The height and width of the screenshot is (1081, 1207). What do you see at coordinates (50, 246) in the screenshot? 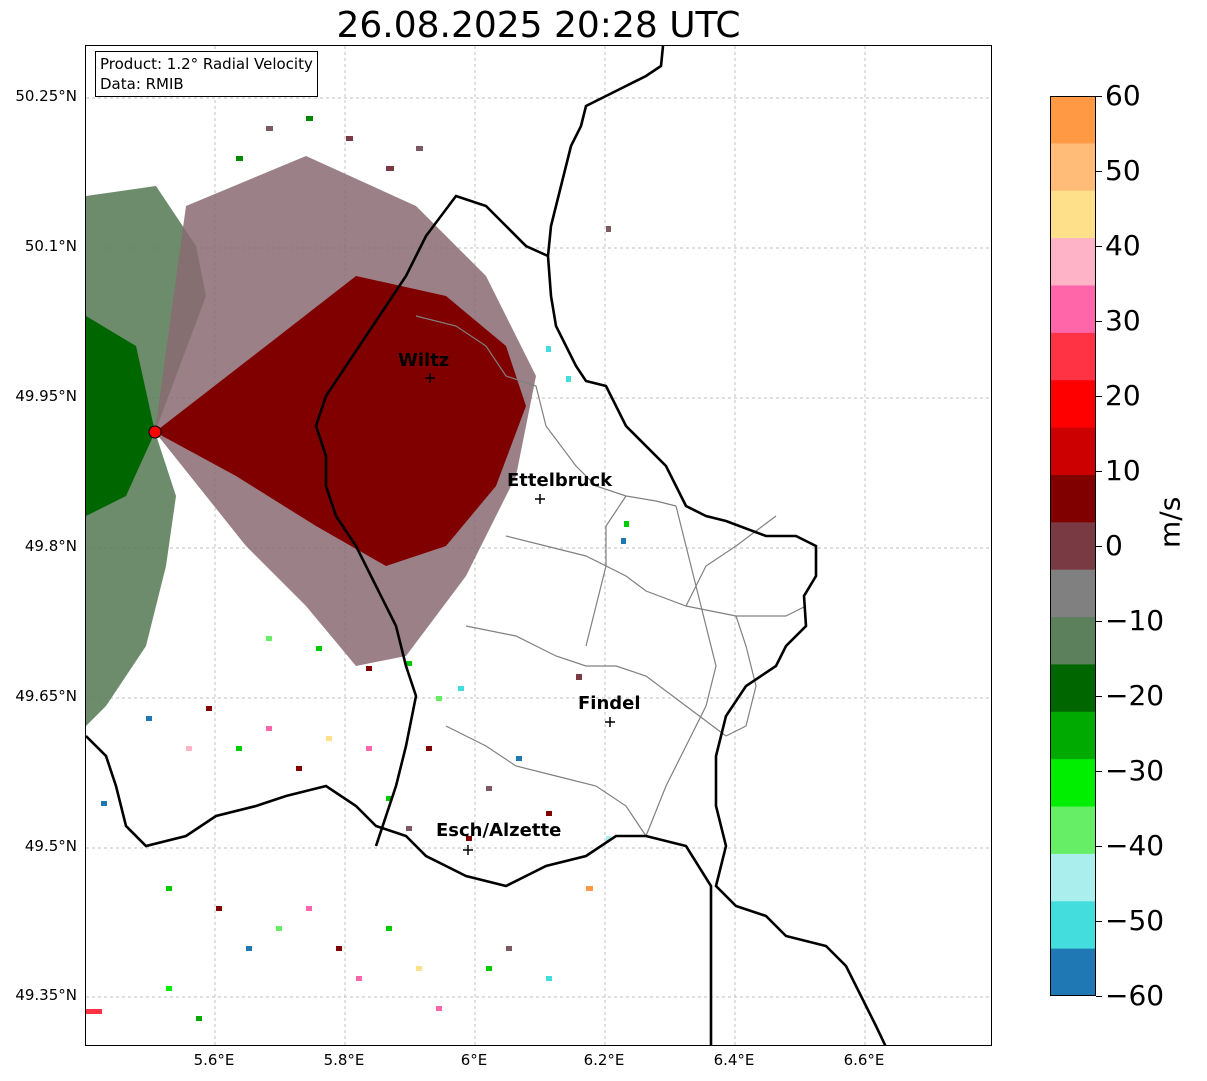
I see `lat-tick-label: 50.1°N` at bounding box center [50, 246].